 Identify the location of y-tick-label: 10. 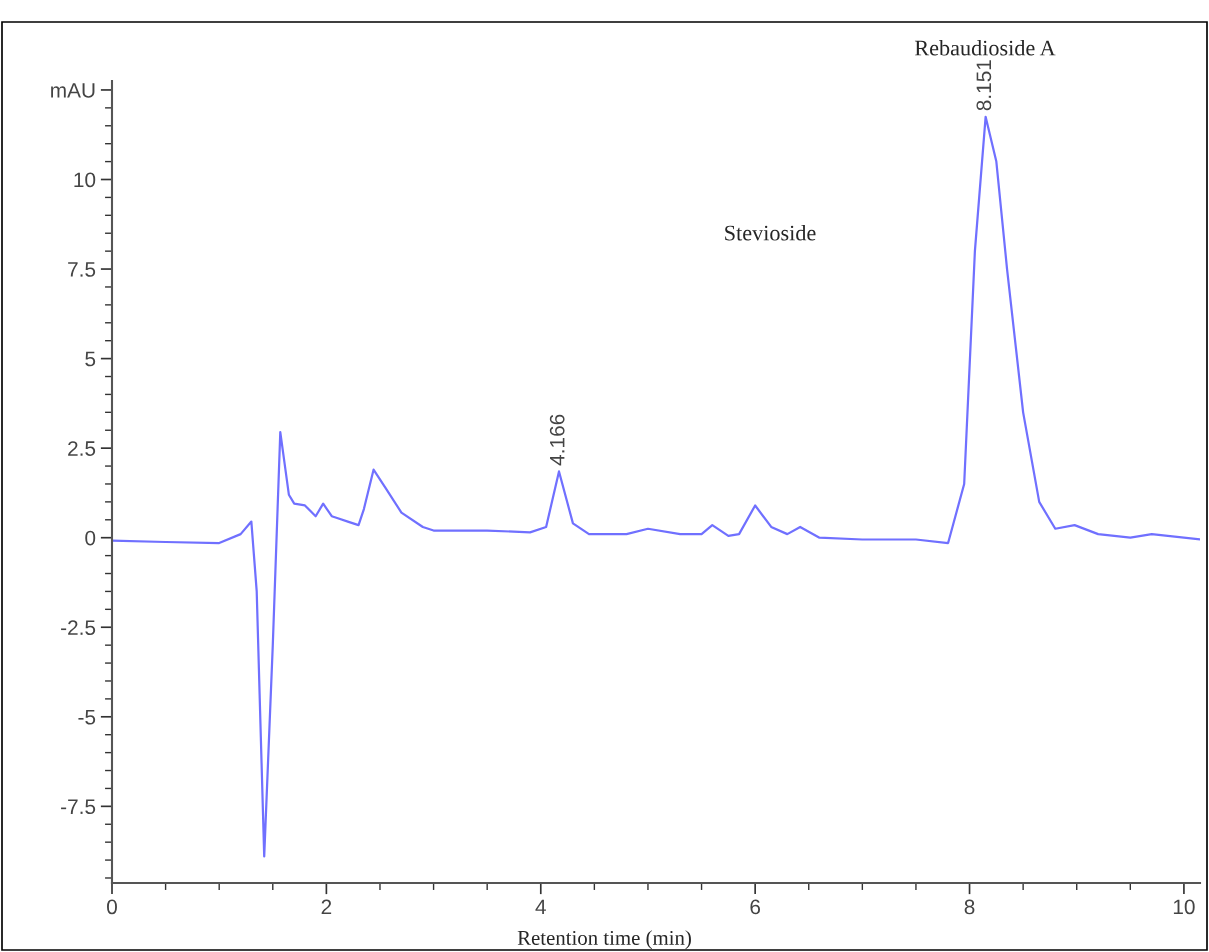
(85, 180).